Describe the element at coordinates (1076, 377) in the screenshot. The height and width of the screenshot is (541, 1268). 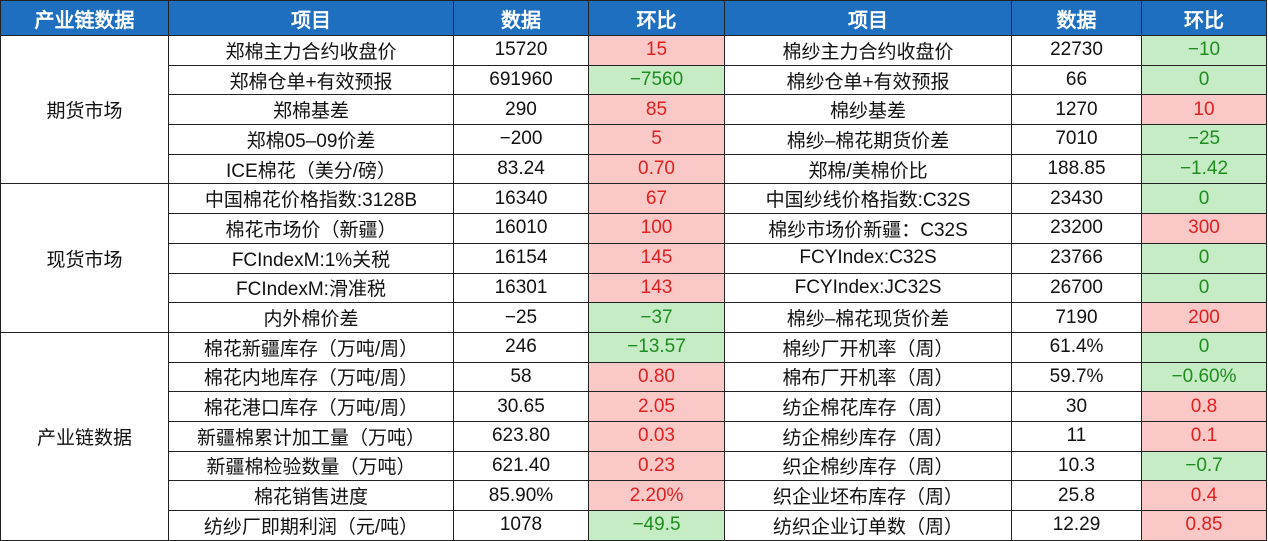
I see `data-right-cell: 59.7%` at that location.